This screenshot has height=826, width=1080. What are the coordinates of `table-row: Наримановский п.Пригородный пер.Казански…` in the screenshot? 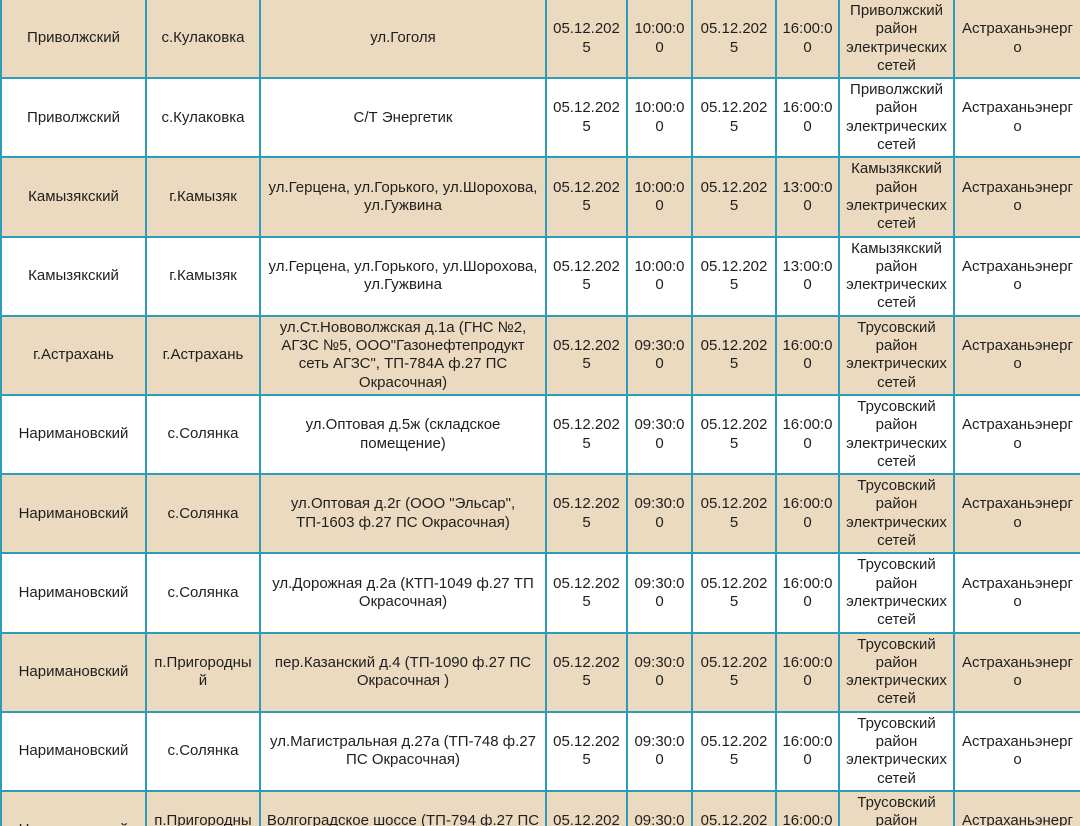 It's located at (540, 672).